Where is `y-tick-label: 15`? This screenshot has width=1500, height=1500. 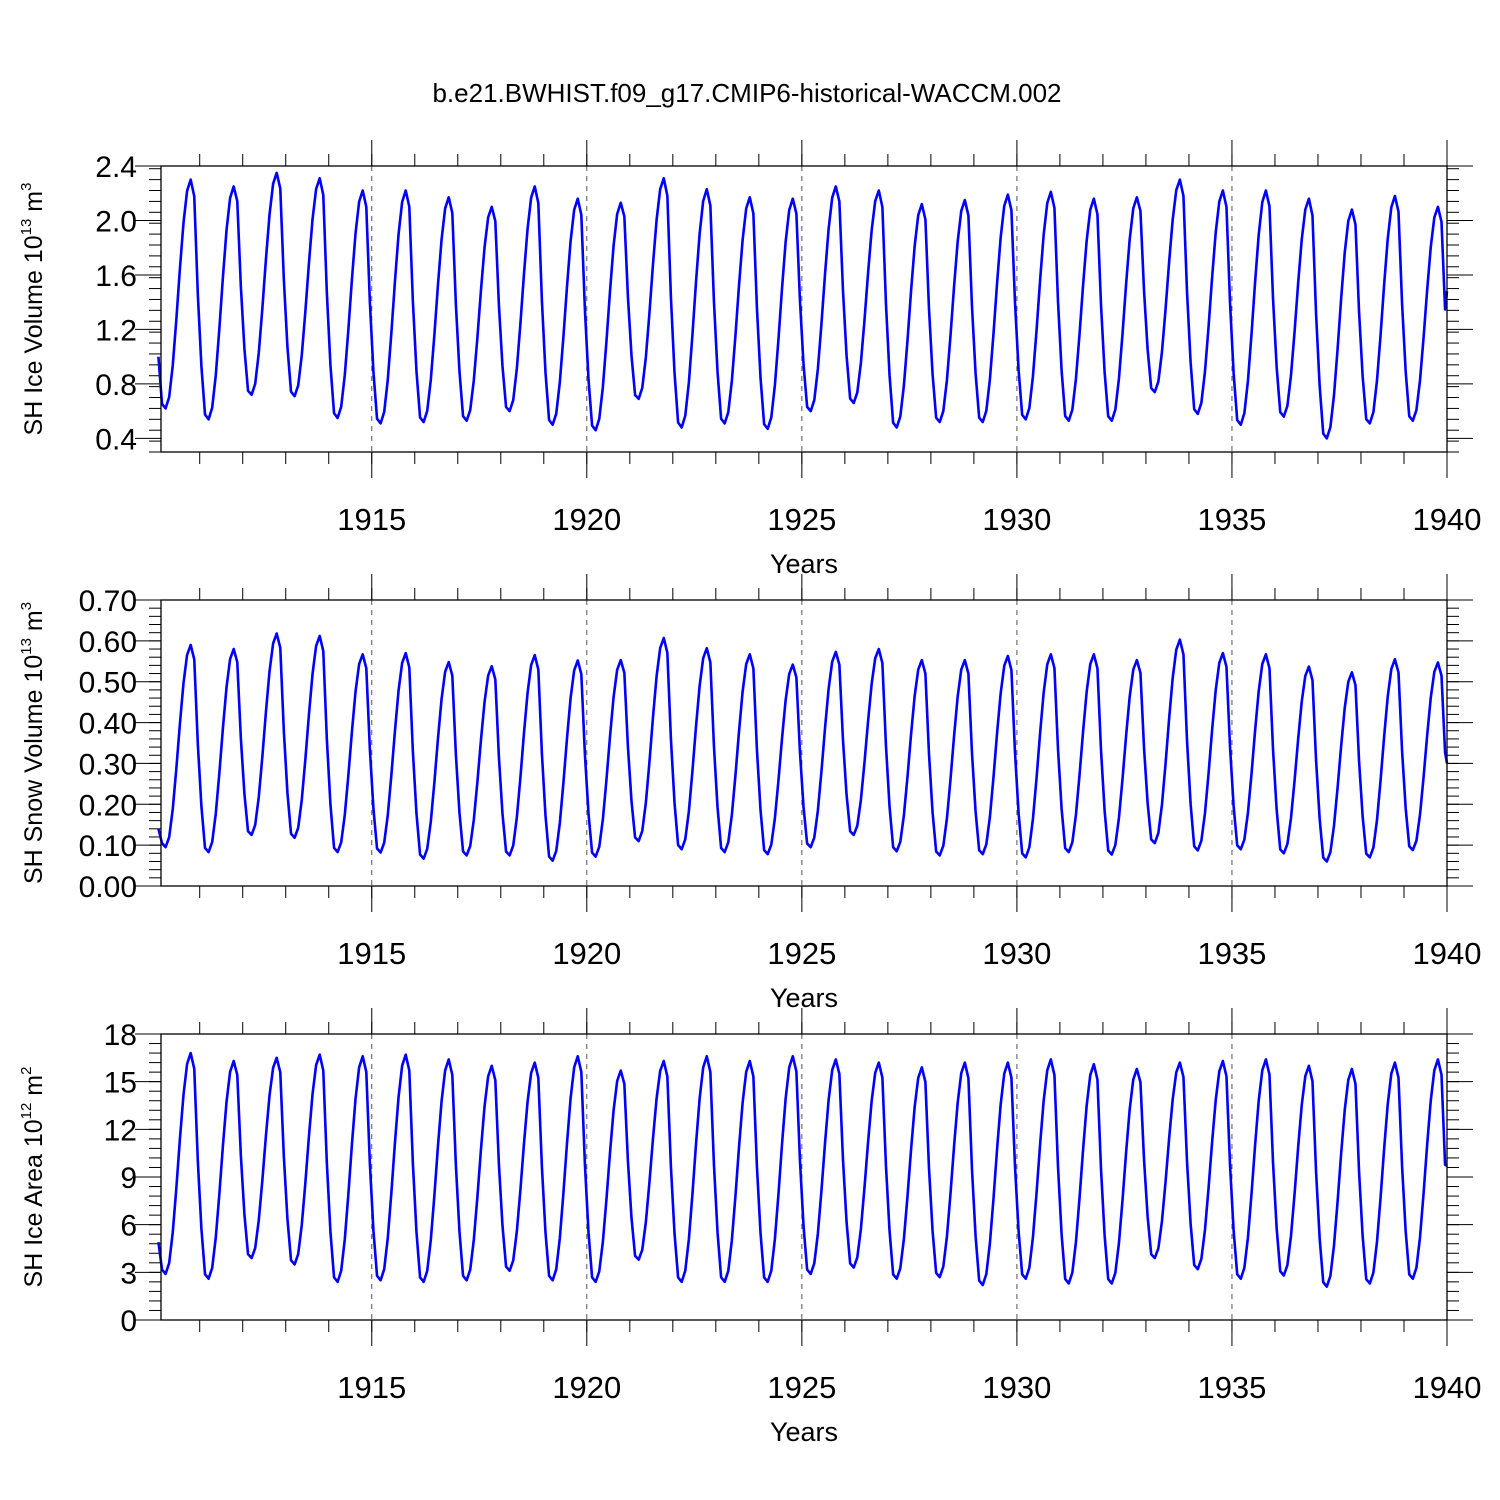
y-tick-label: 15 is located at coordinates (120, 1083).